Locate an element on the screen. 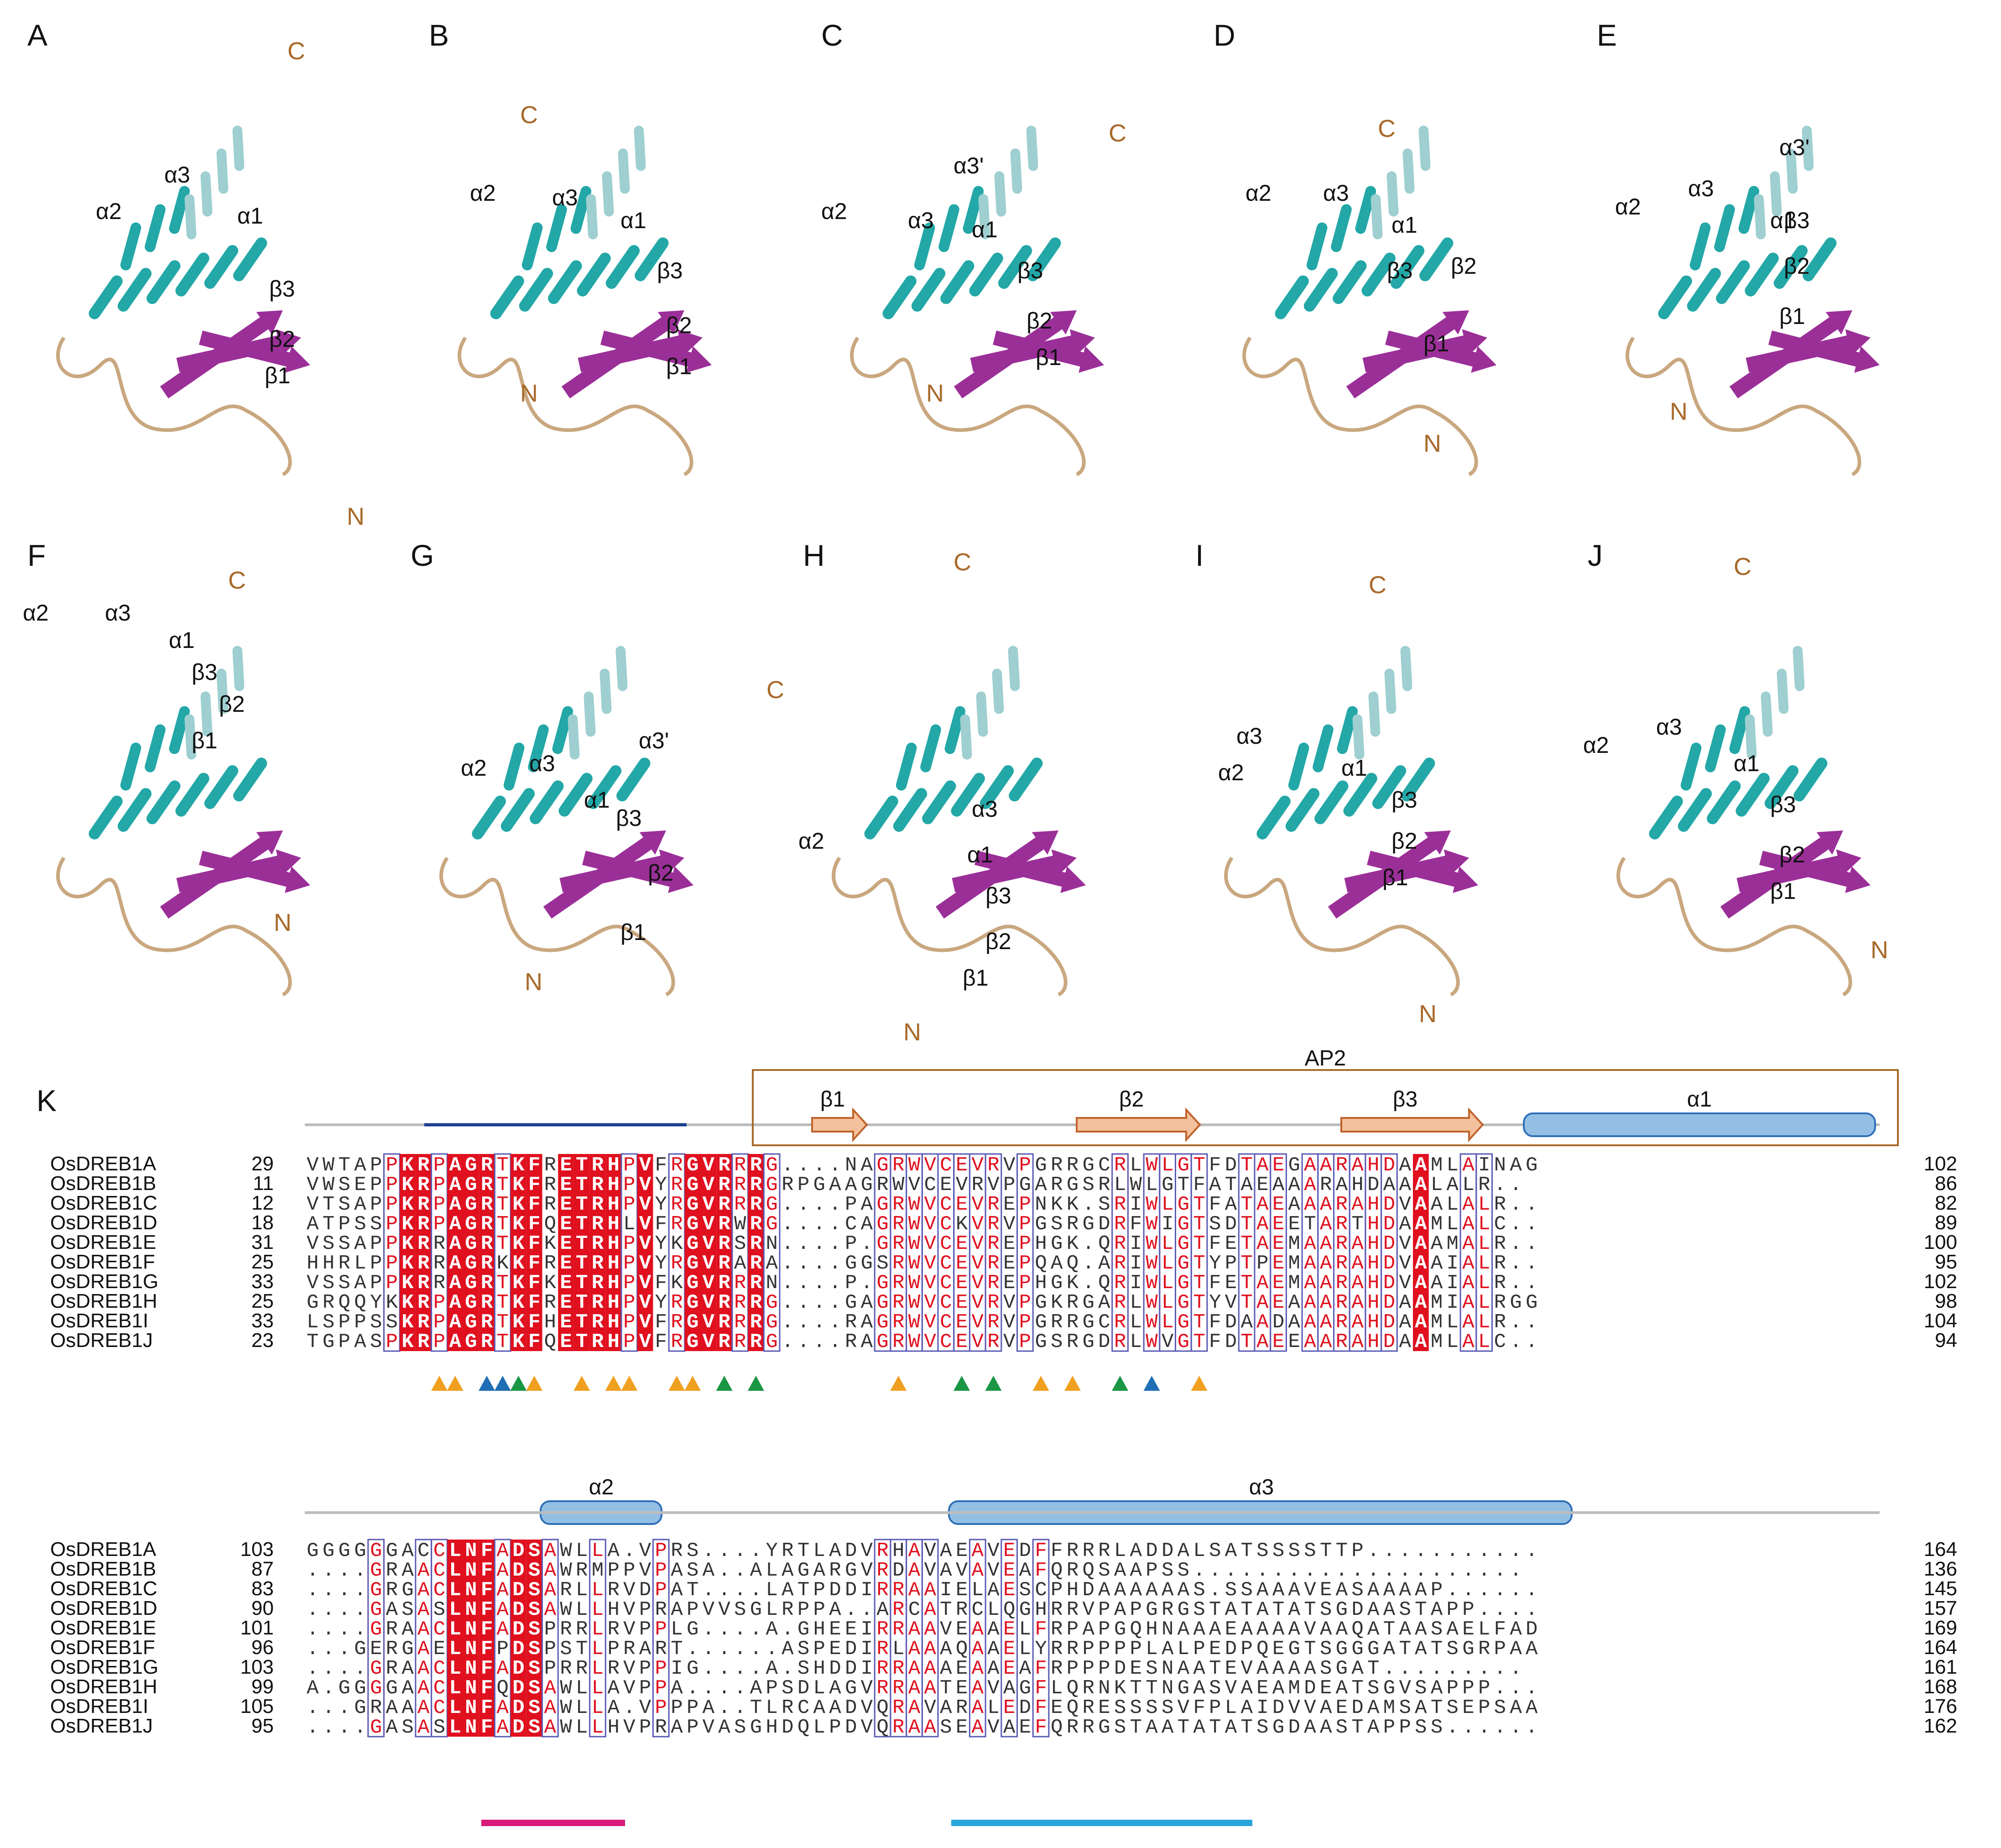  end-position: 157 is located at coordinates (1940, 1608).